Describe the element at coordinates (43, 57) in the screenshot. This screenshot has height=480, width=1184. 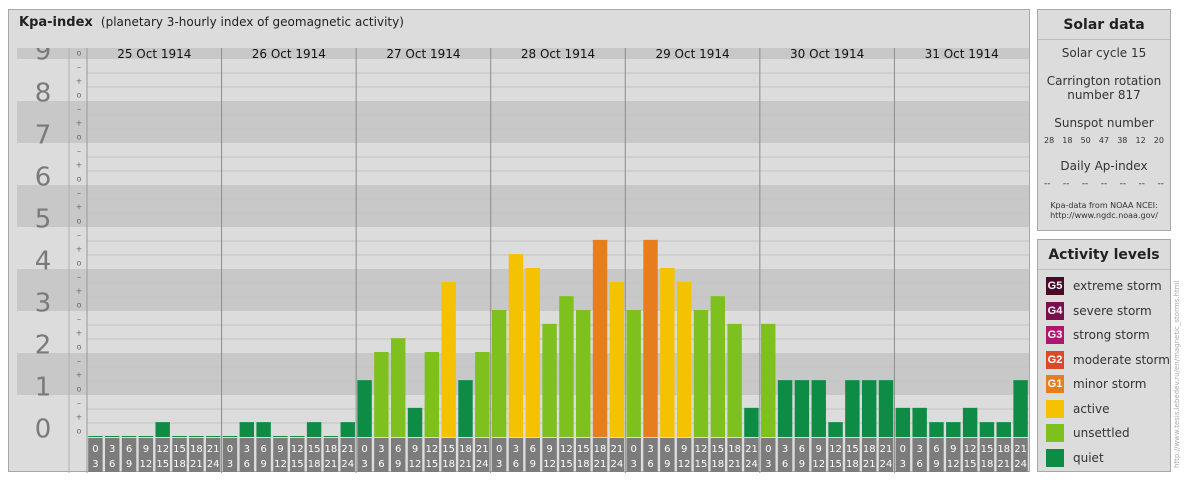
I see `y-axis-label: 9` at that location.